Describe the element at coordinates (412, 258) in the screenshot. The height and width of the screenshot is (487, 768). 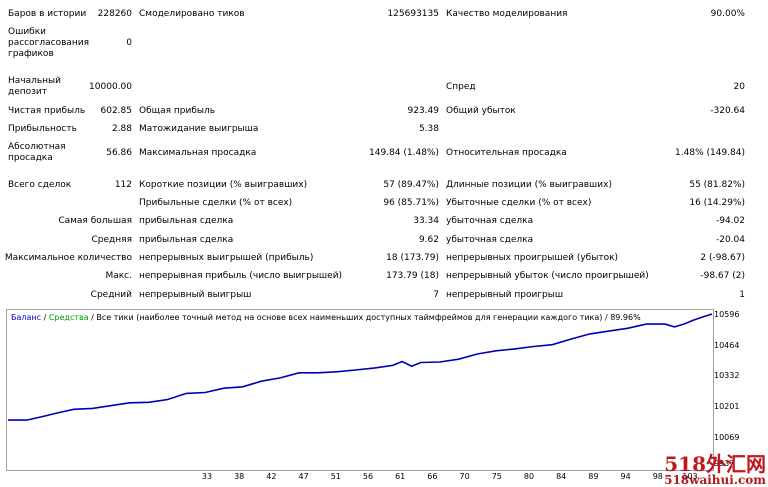
I see `max-consec-wins-value: 18 (173.79)` at that location.